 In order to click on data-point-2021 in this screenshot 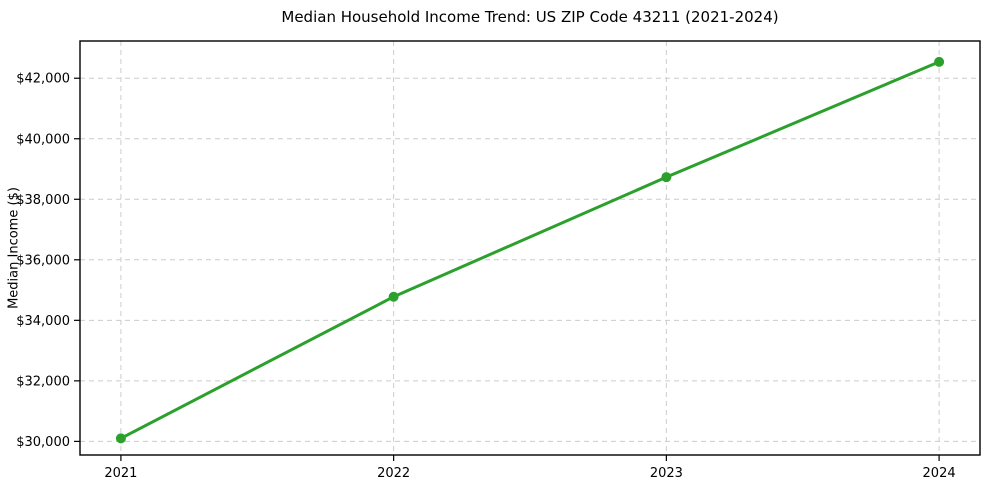, I will do `click(120, 438)`.